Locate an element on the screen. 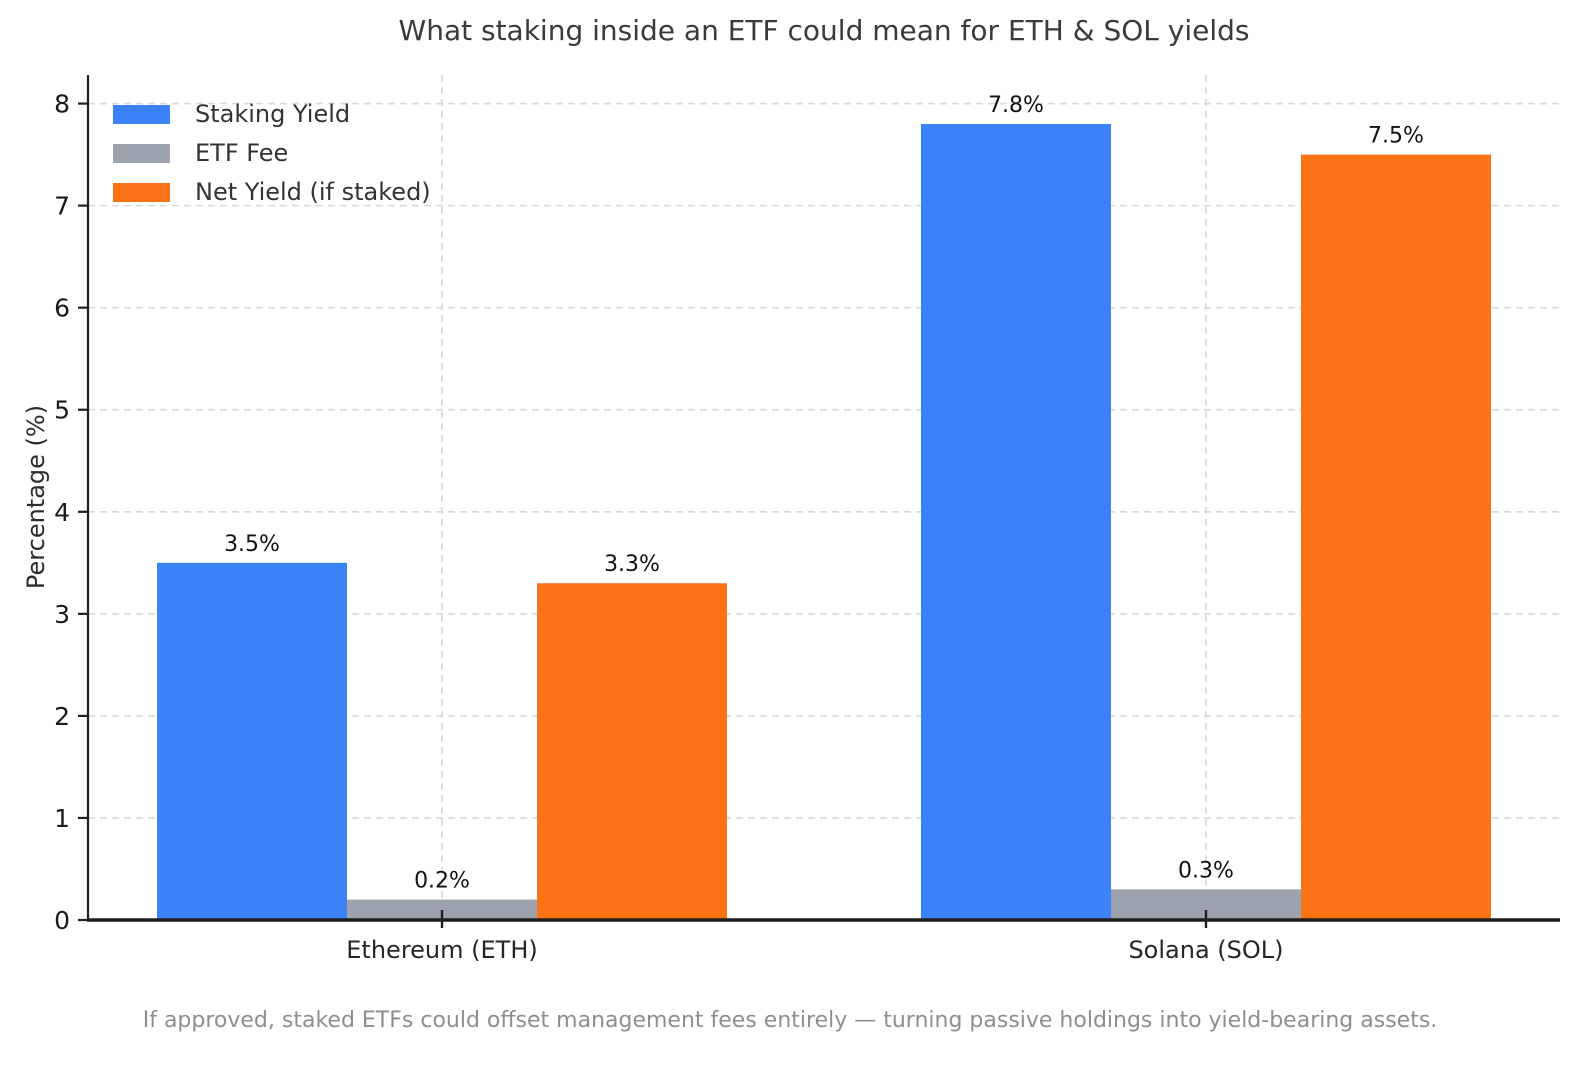 Image resolution: width=1580 pixels, height=1065 pixels. legend-item-etf-fee: ETF Fee is located at coordinates (272, 153).